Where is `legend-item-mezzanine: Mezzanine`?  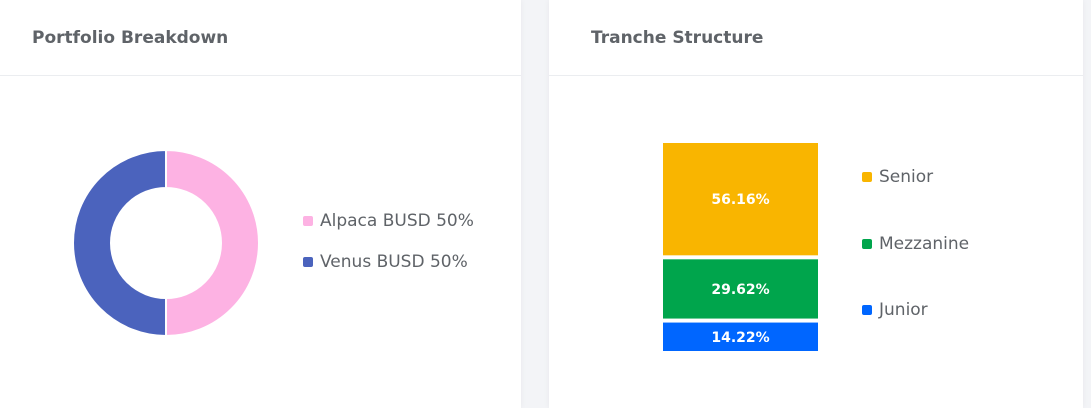 legend-item-mezzanine: Mezzanine is located at coordinates (915, 244).